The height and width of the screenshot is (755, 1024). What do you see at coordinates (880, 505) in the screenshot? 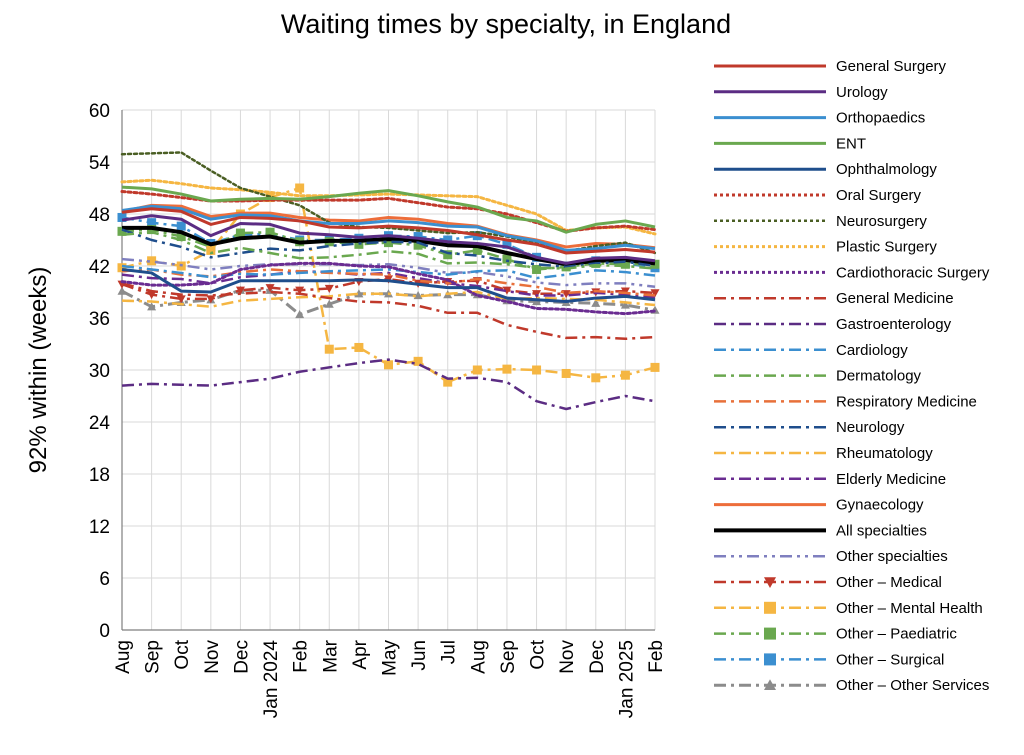
I see `legend-label: Gynaecology` at bounding box center [880, 505].